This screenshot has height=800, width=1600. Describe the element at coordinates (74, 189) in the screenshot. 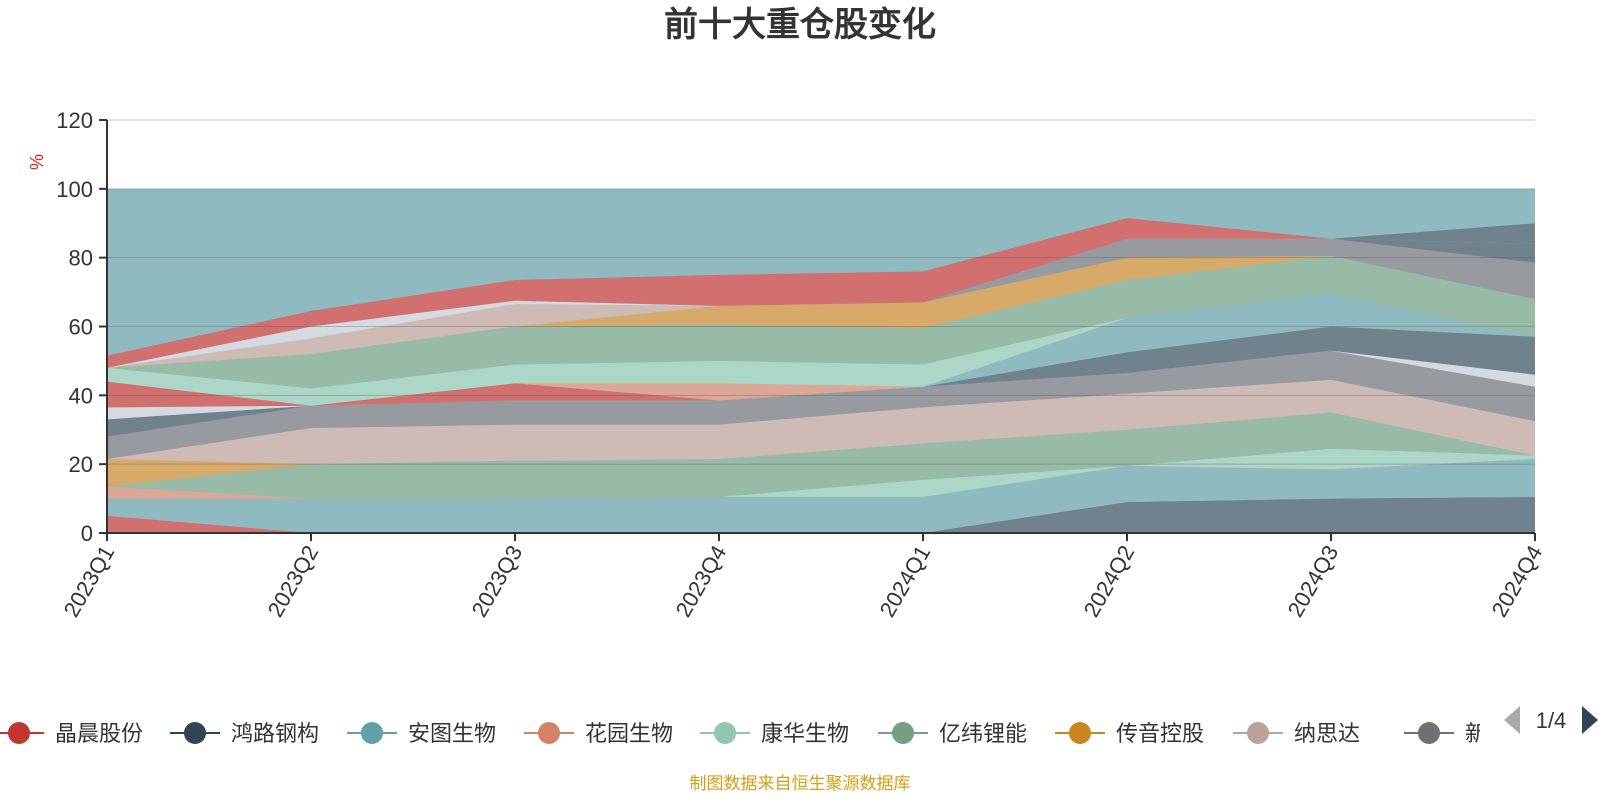

I see `y-tick-label: 100` at that location.